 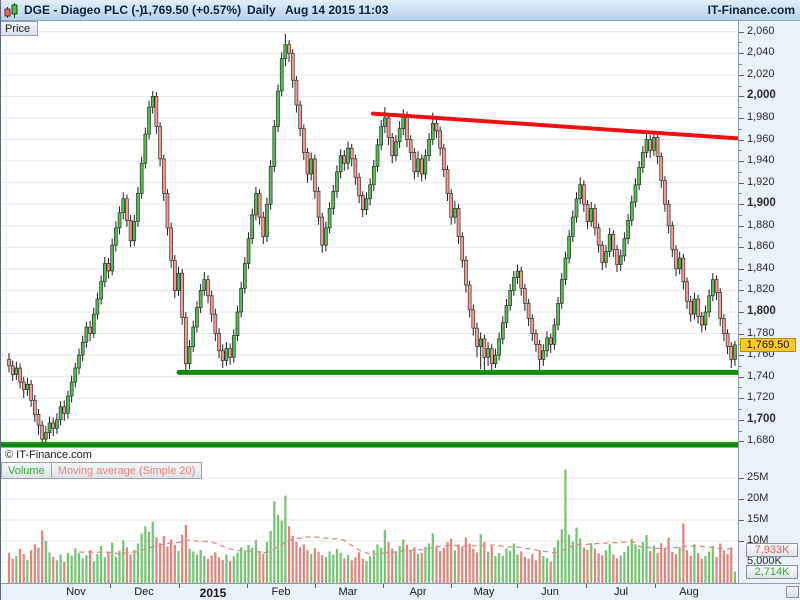 I want to click on last-quote: 1,769.50 (+0.57%), so click(x=192, y=10).